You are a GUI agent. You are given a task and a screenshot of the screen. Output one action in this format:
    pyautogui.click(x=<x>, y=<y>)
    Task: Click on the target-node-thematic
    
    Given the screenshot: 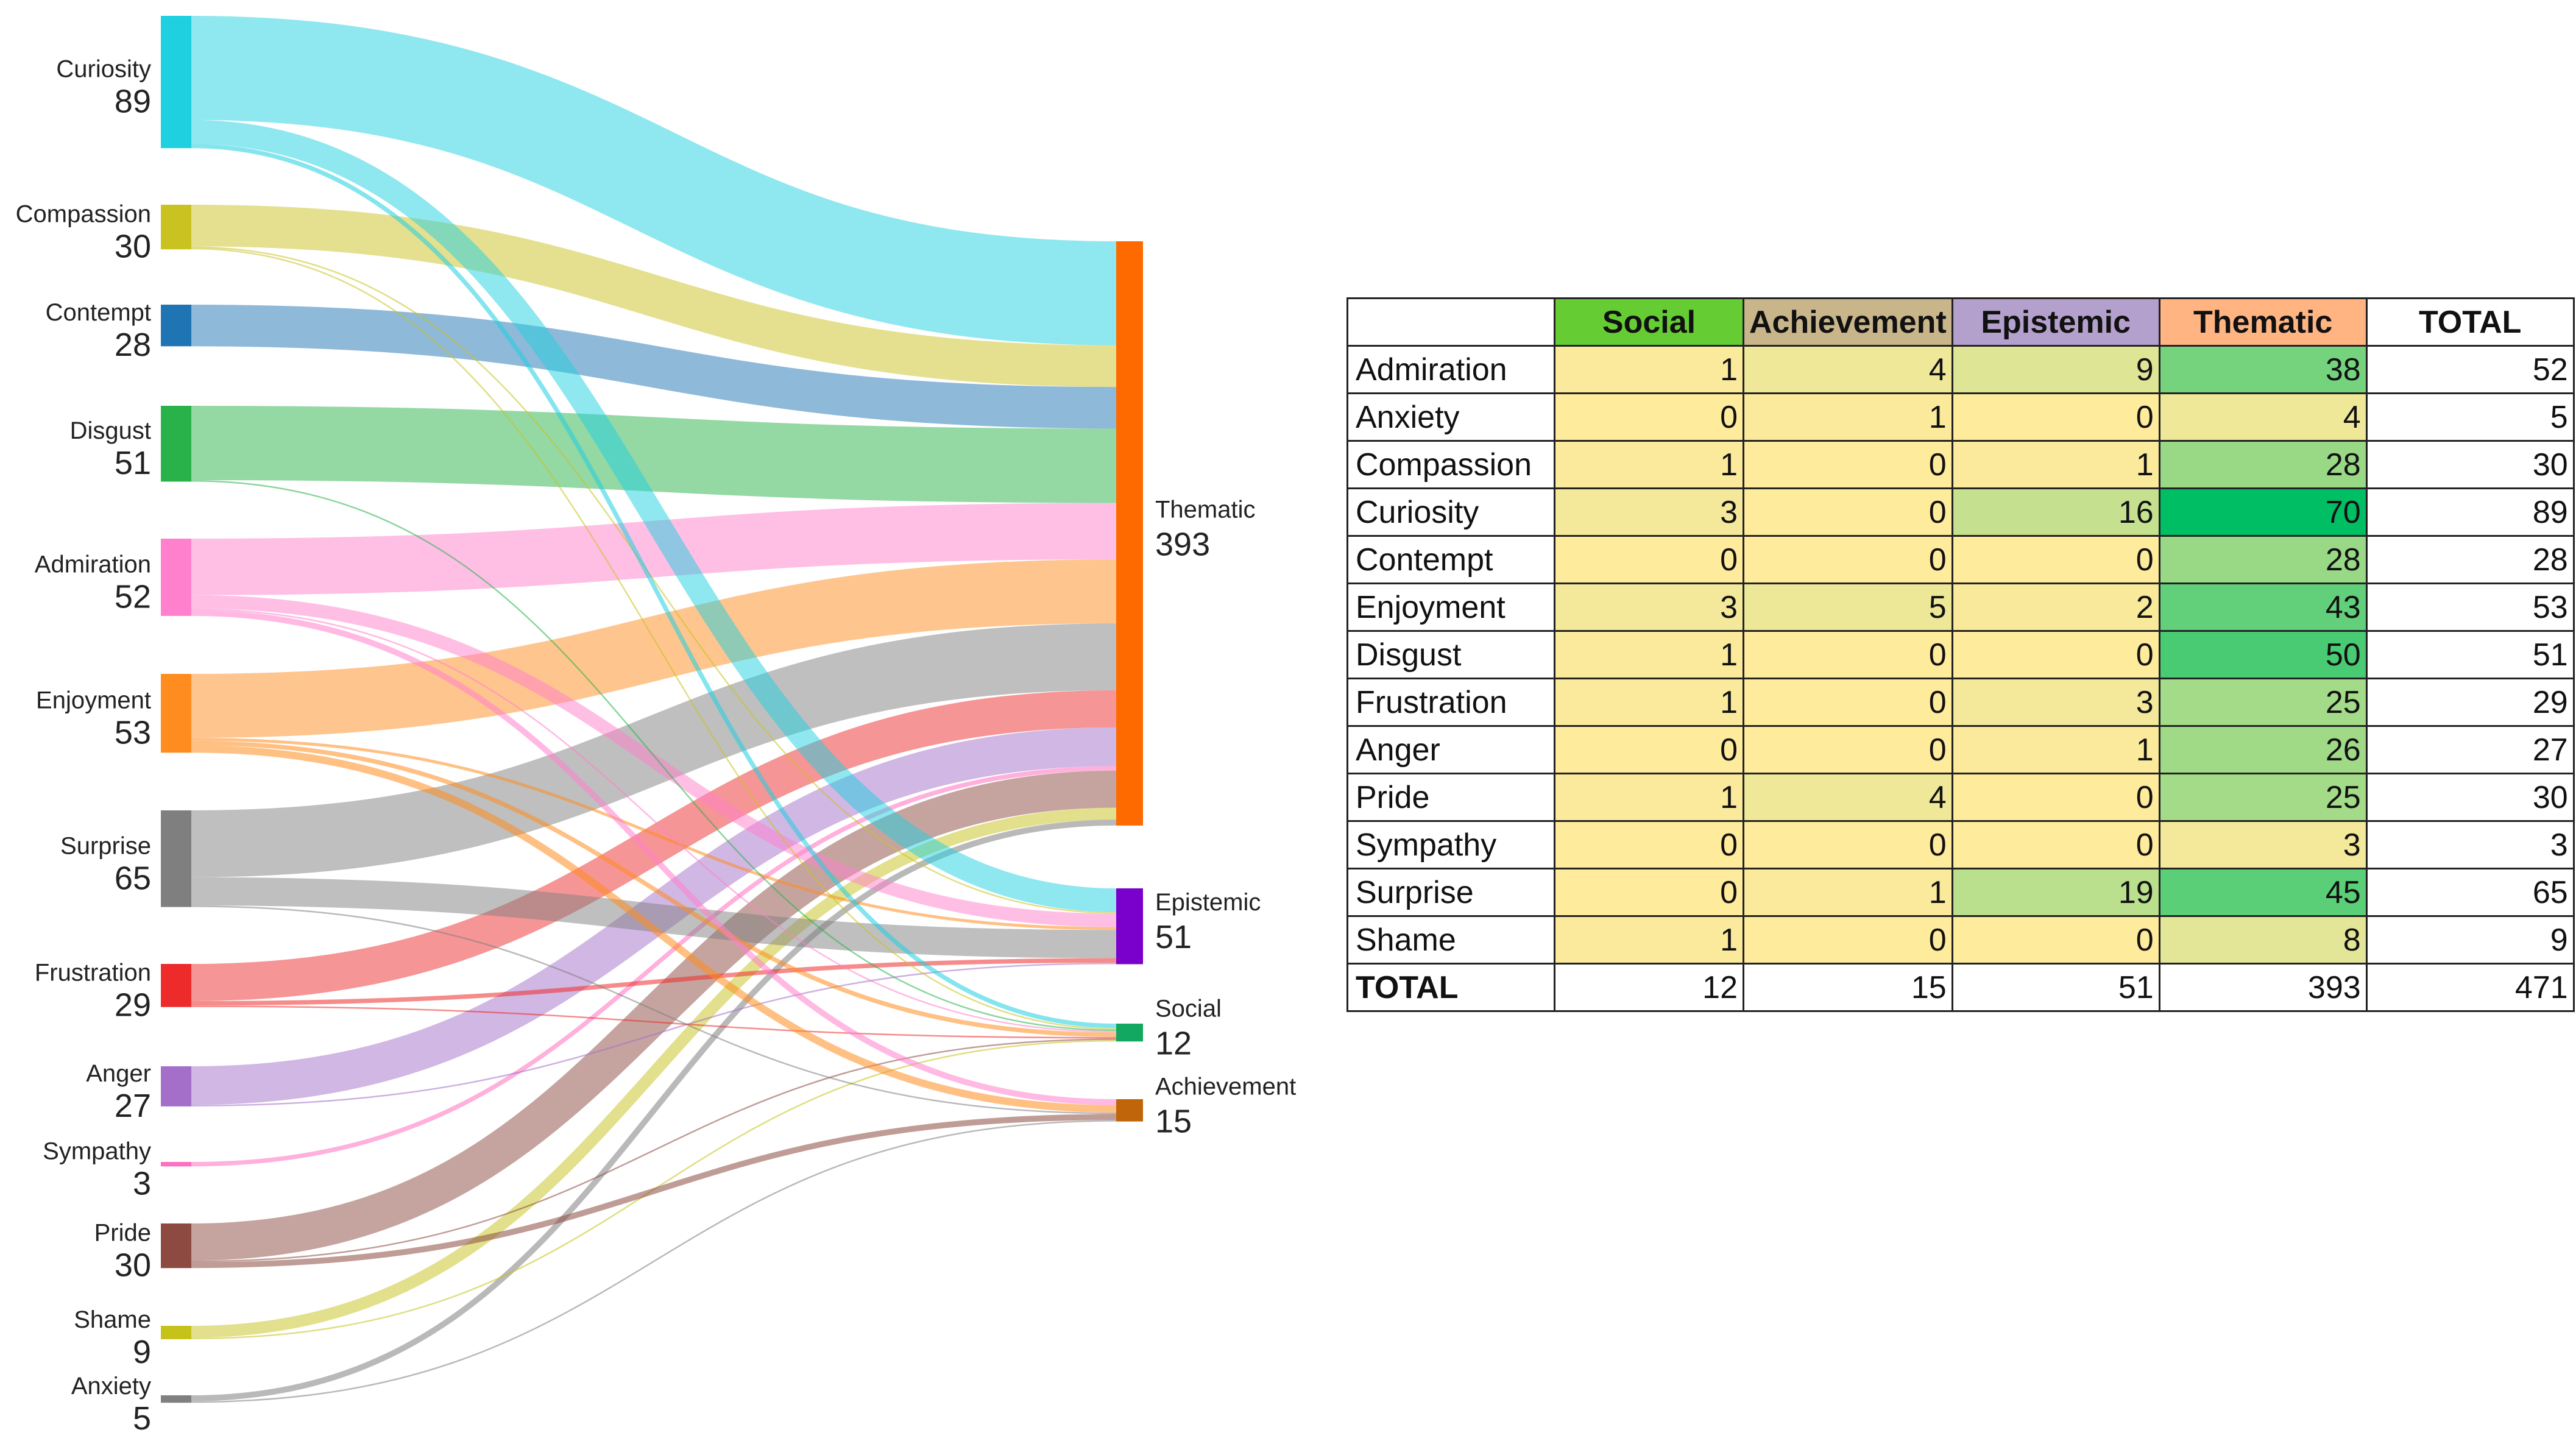 What is the action you would take?
    pyautogui.click(x=1129, y=533)
    